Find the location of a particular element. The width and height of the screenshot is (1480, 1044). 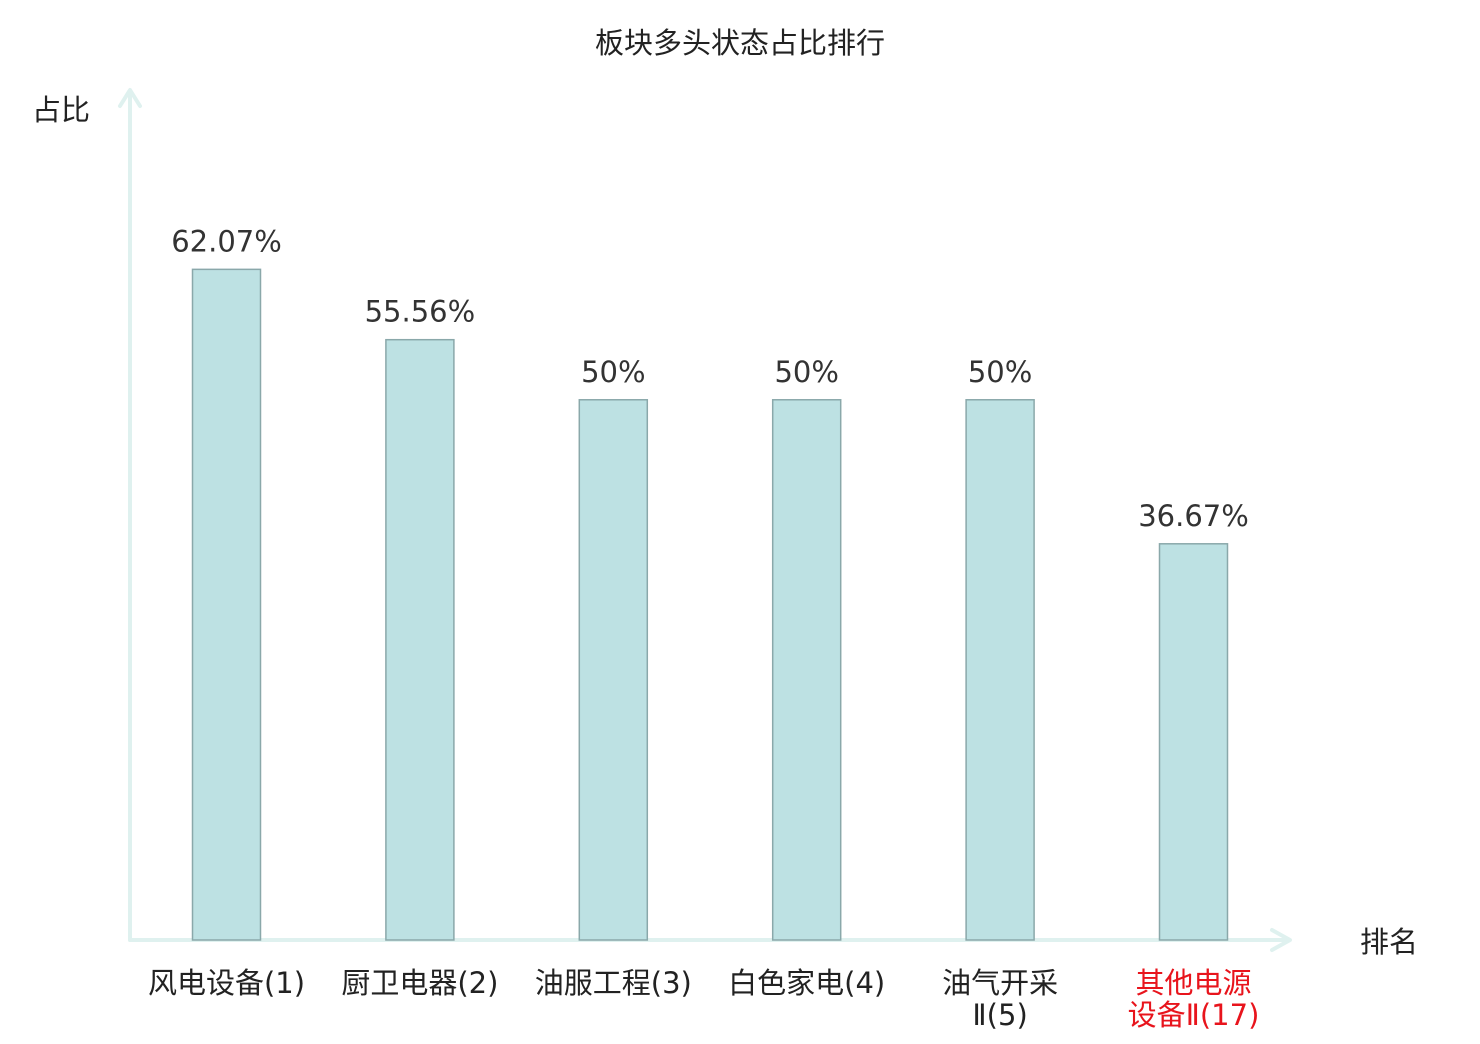

category-label: 油服工程(3) is located at coordinates (613, 983).